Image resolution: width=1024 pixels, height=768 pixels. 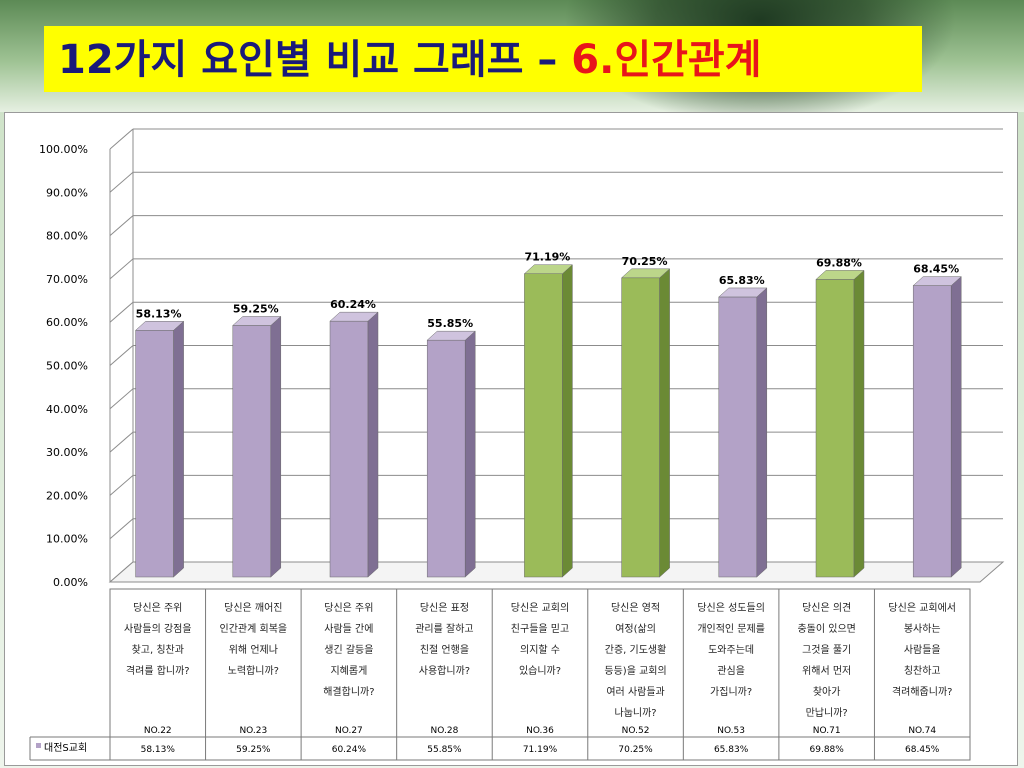 What do you see at coordinates (444, 628) in the screenshot?
I see `category-label-line: 관리를 잘하고` at bounding box center [444, 628].